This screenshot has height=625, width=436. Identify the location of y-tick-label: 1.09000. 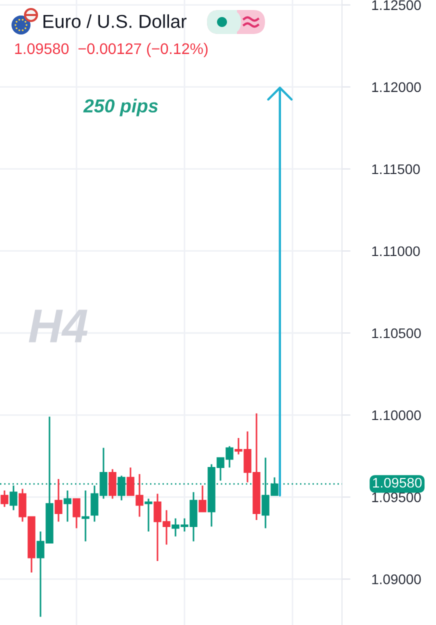
(396, 579).